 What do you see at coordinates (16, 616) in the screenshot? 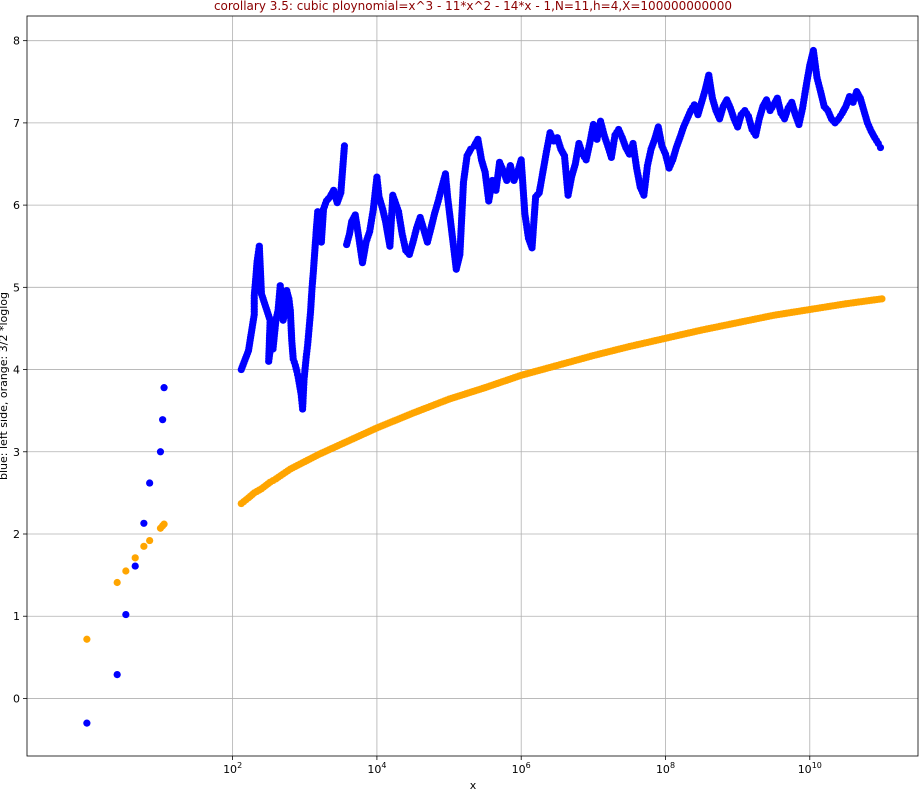
I see `y-tick-label: 1` at bounding box center [16, 616].